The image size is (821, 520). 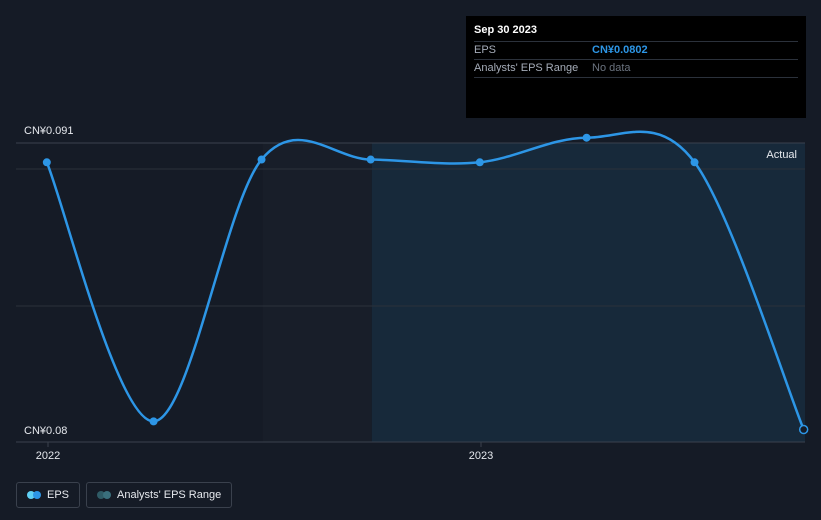 I want to click on y-top-label: CN¥0.091, so click(x=49, y=131).